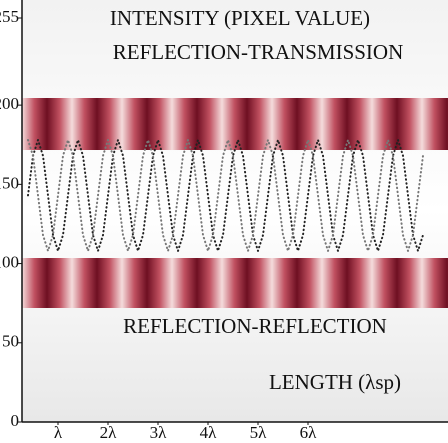 This screenshot has height=443, width=448. What do you see at coordinates (159, 432) in the screenshot?
I see `x-tick-label: 3λ` at bounding box center [159, 432].